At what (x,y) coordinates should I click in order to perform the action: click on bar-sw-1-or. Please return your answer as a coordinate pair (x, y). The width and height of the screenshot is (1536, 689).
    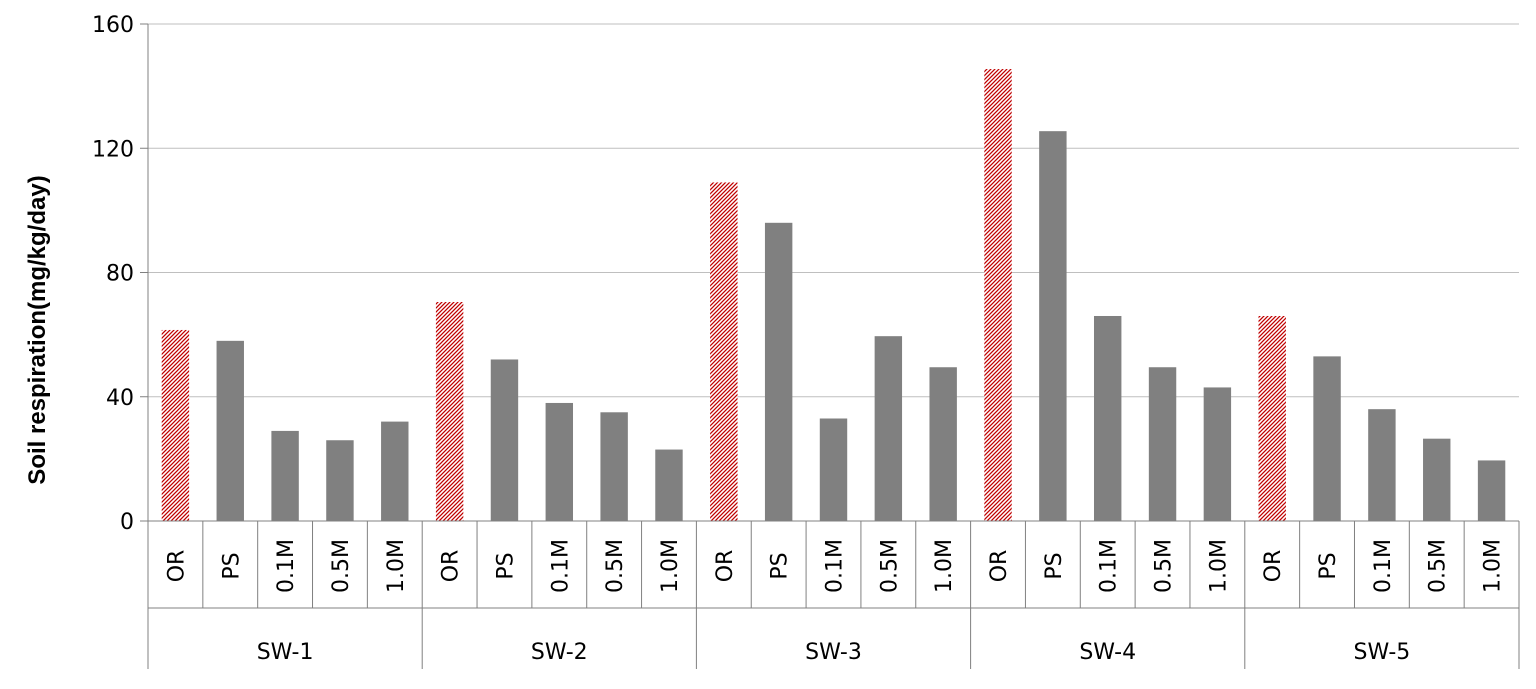
    Looking at the image, I should click on (175, 425).